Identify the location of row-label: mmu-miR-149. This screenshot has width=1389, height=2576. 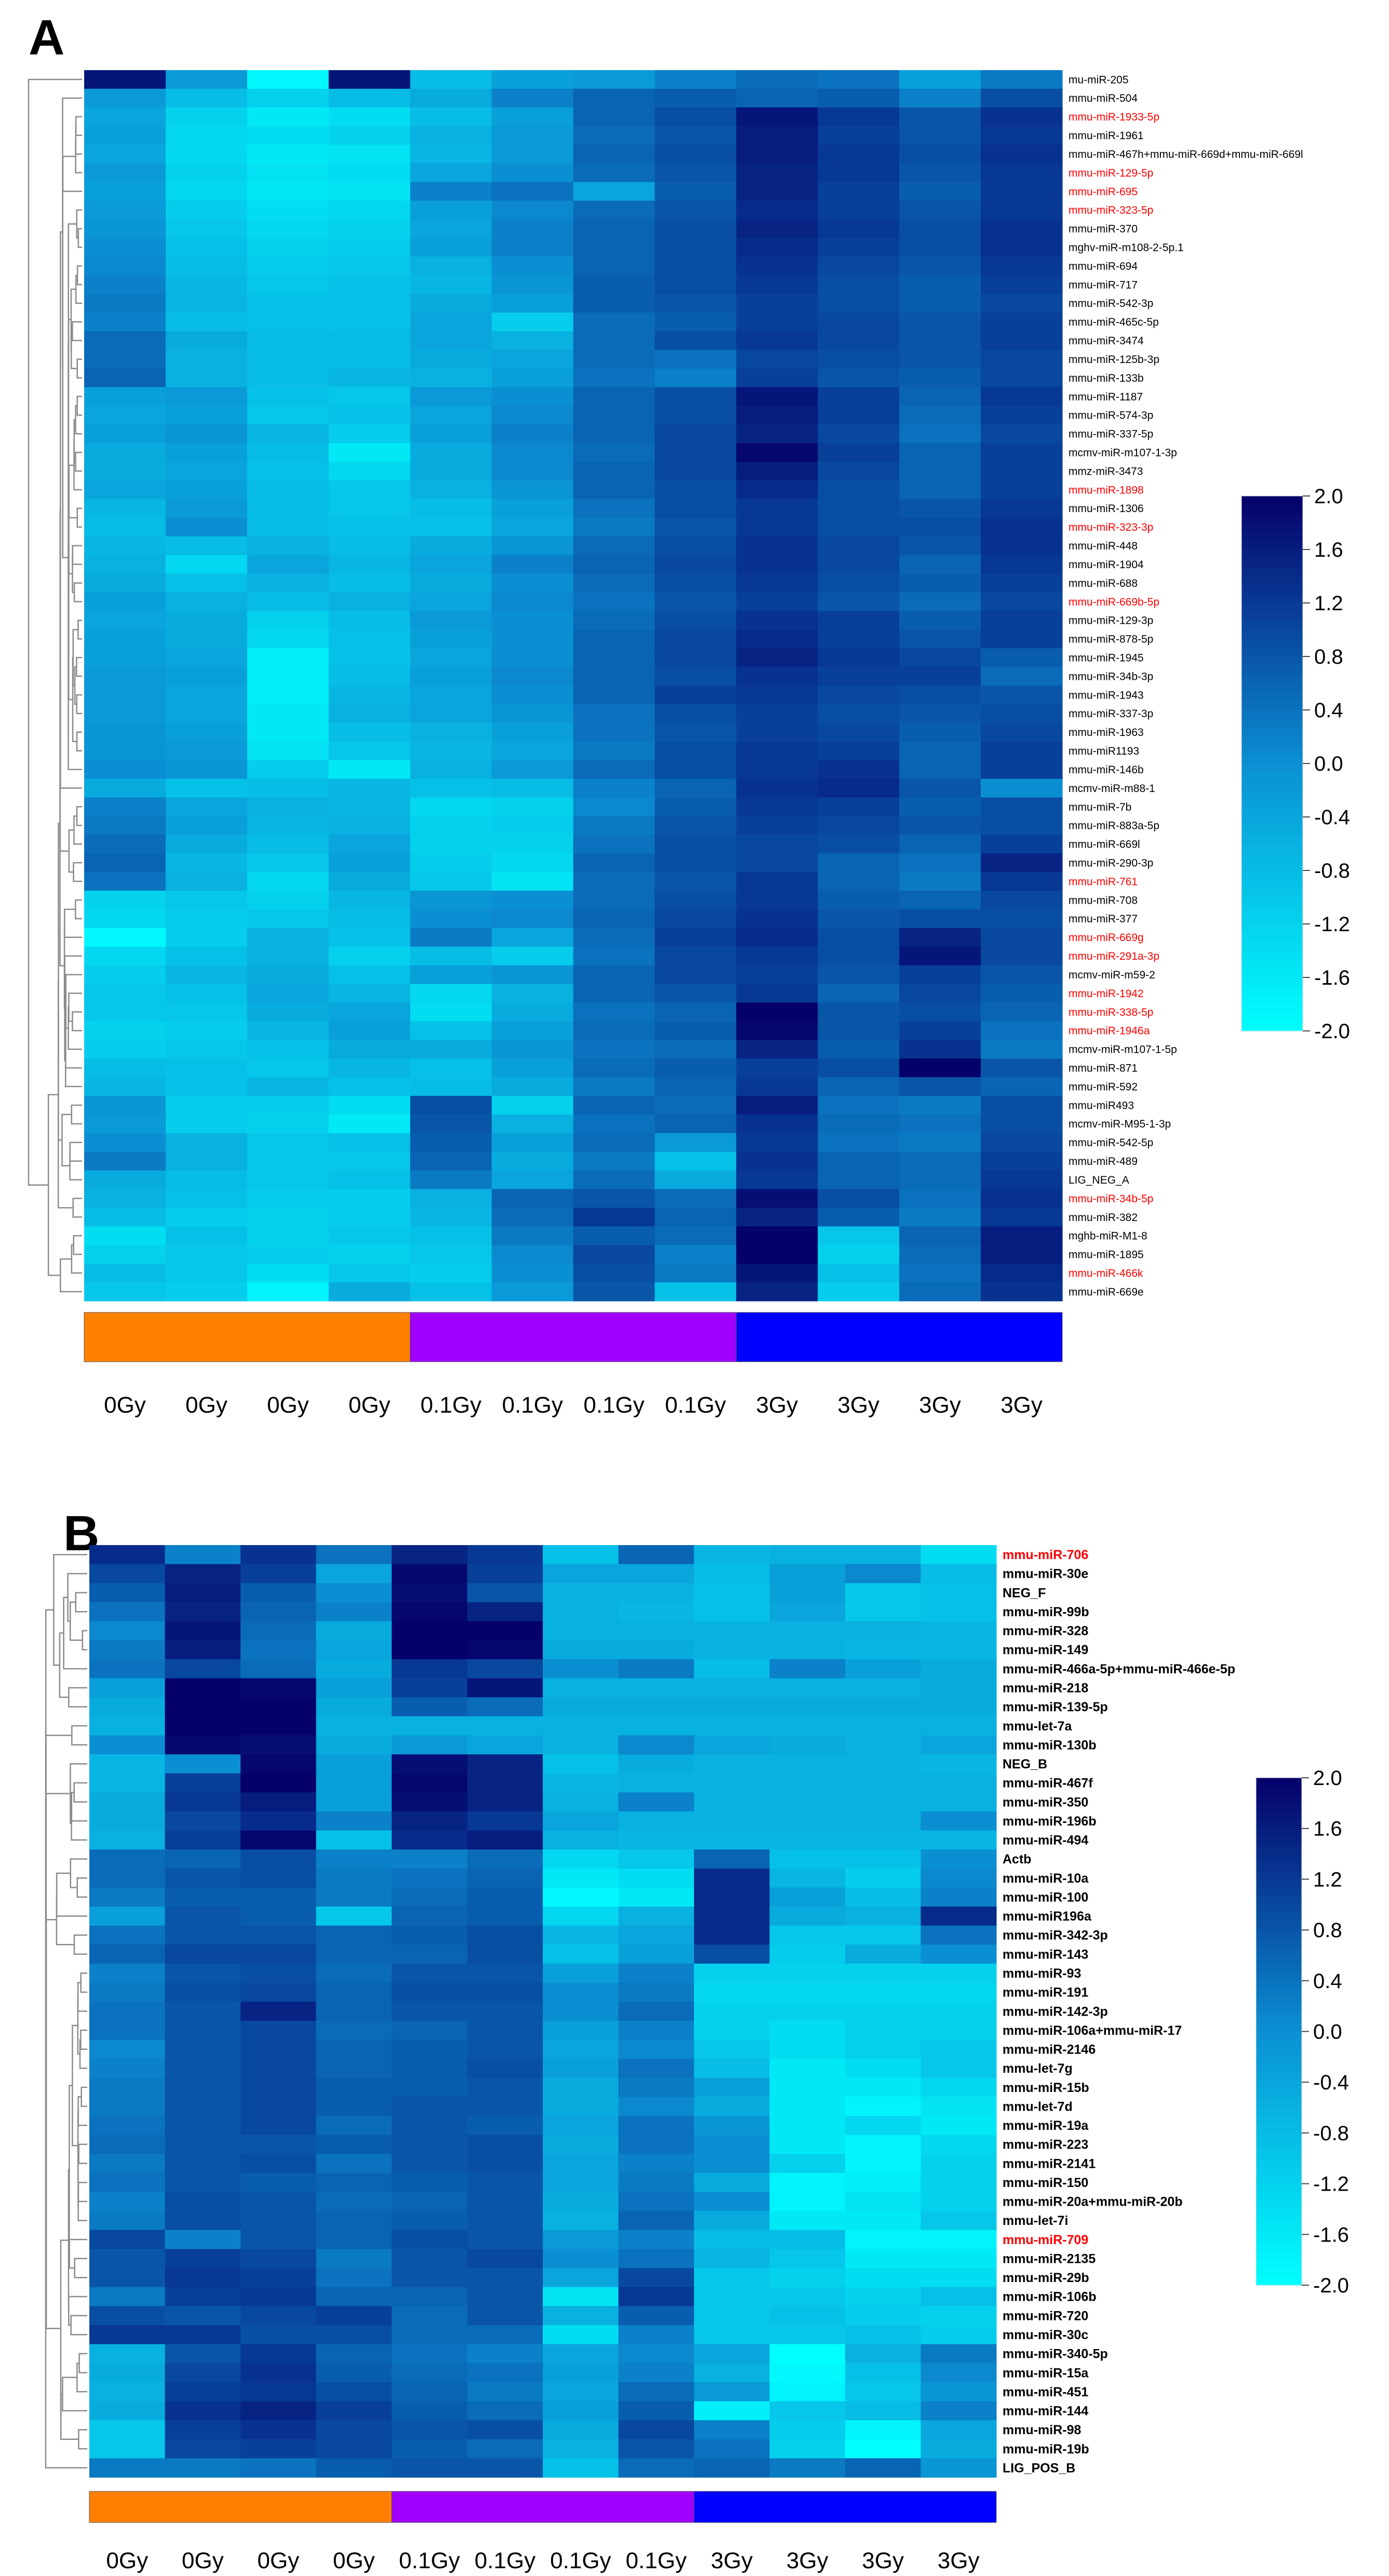
(1045, 1650).